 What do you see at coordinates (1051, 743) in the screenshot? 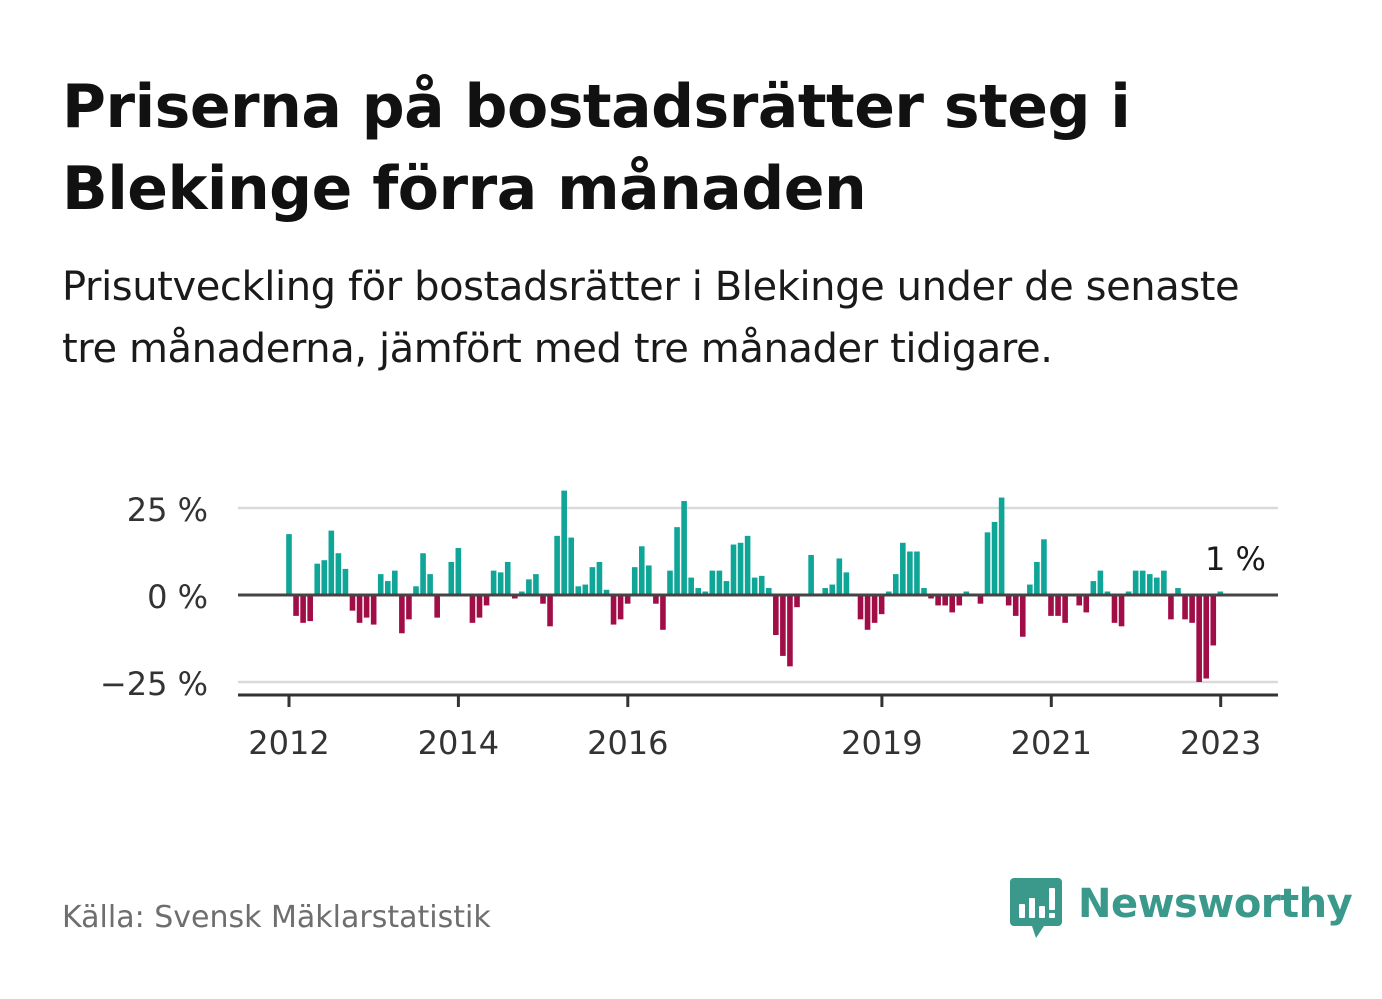
I see `x-tick-label: 2021` at bounding box center [1051, 743].